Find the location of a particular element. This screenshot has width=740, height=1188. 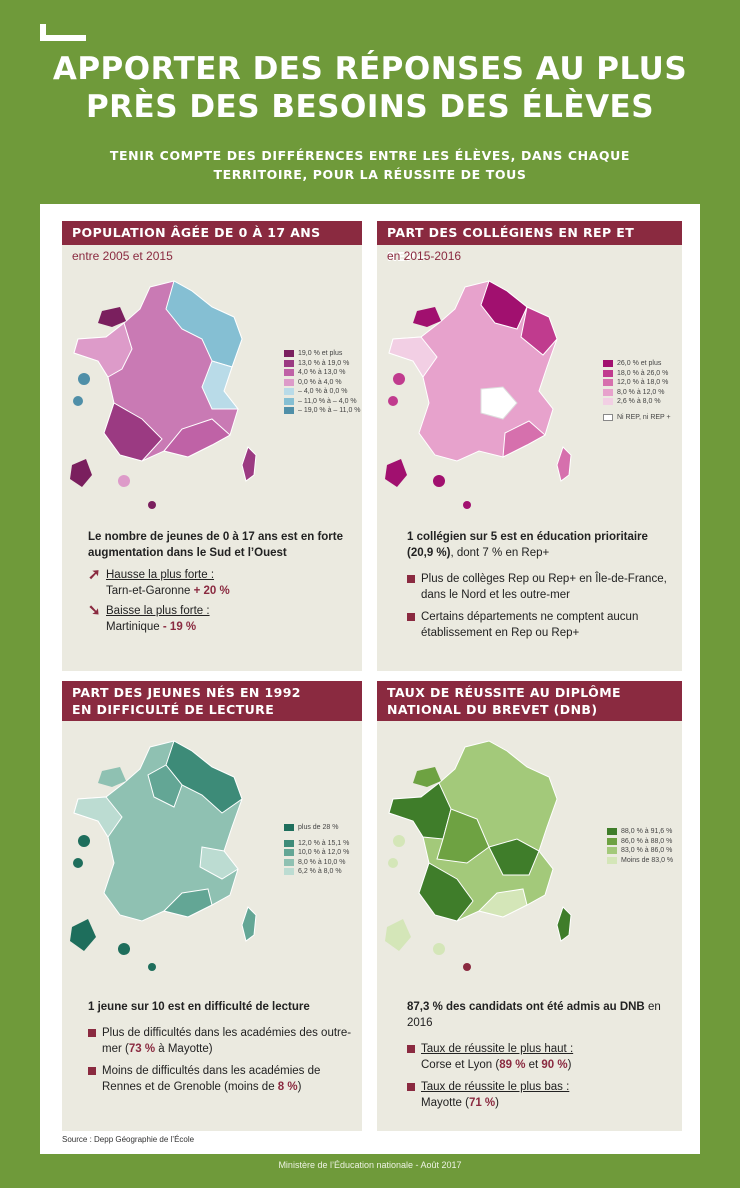

panel-subtitle: entre 2005 et 2015 is located at coordinates (122, 256).